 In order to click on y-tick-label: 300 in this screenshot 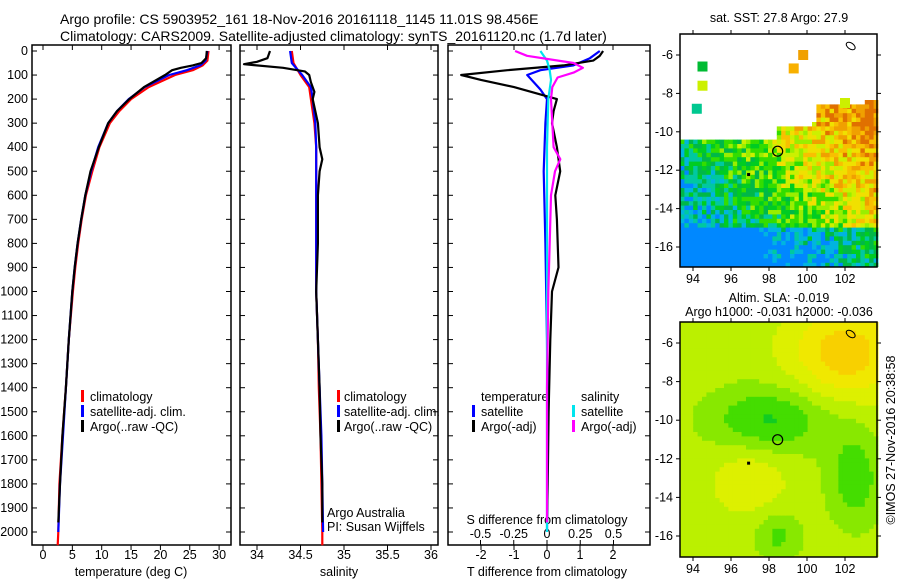, I will do `click(17, 123)`.